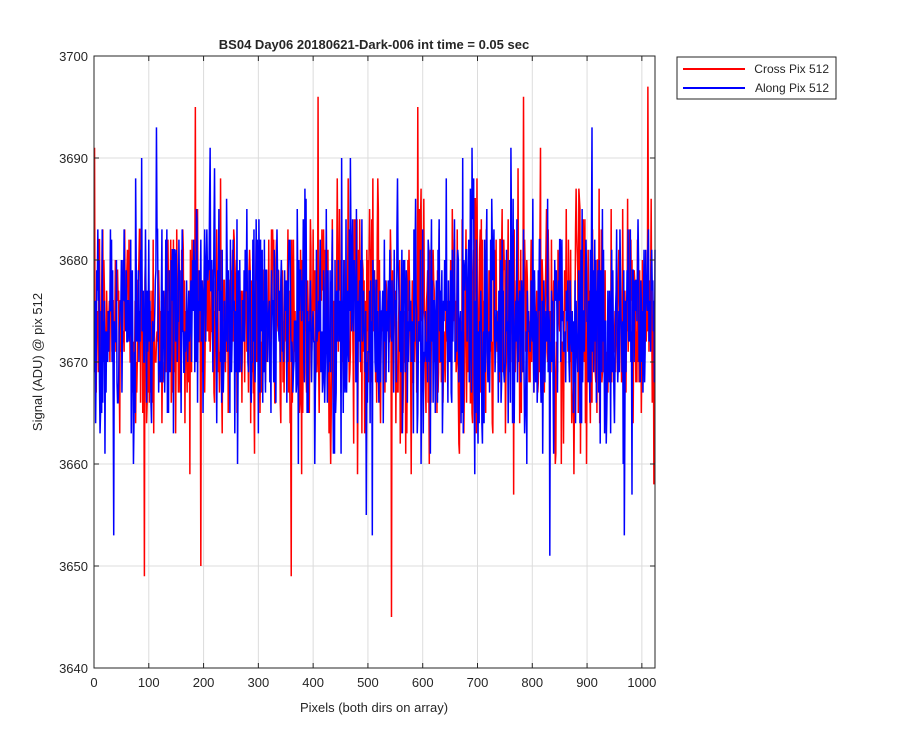  Describe the element at coordinates (532, 682) in the screenshot. I see `x-tick-label: 800` at that location.